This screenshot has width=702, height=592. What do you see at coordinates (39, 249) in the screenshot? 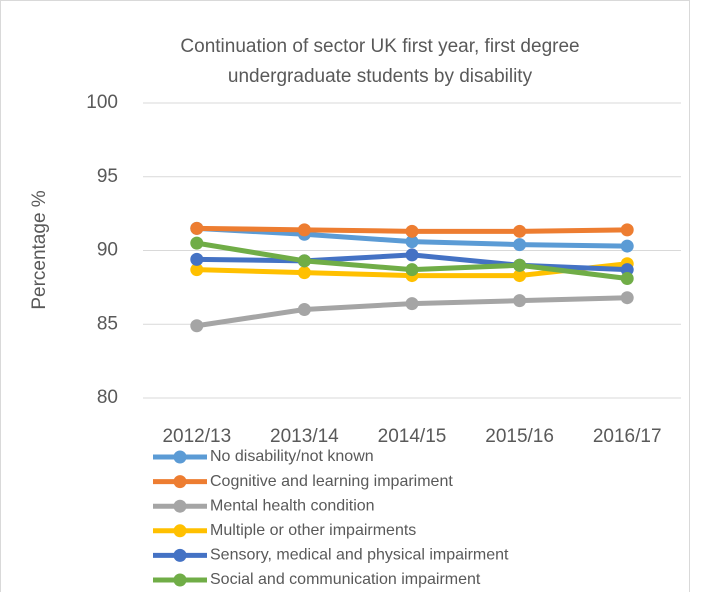
I see `y-axis-label: Percentage %` at bounding box center [39, 249].